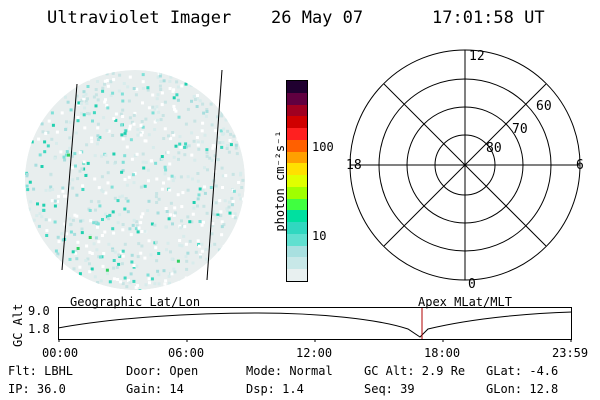  What do you see at coordinates (317, 18) in the screenshot?
I see `date-label: 26 May 07` at bounding box center [317, 18].